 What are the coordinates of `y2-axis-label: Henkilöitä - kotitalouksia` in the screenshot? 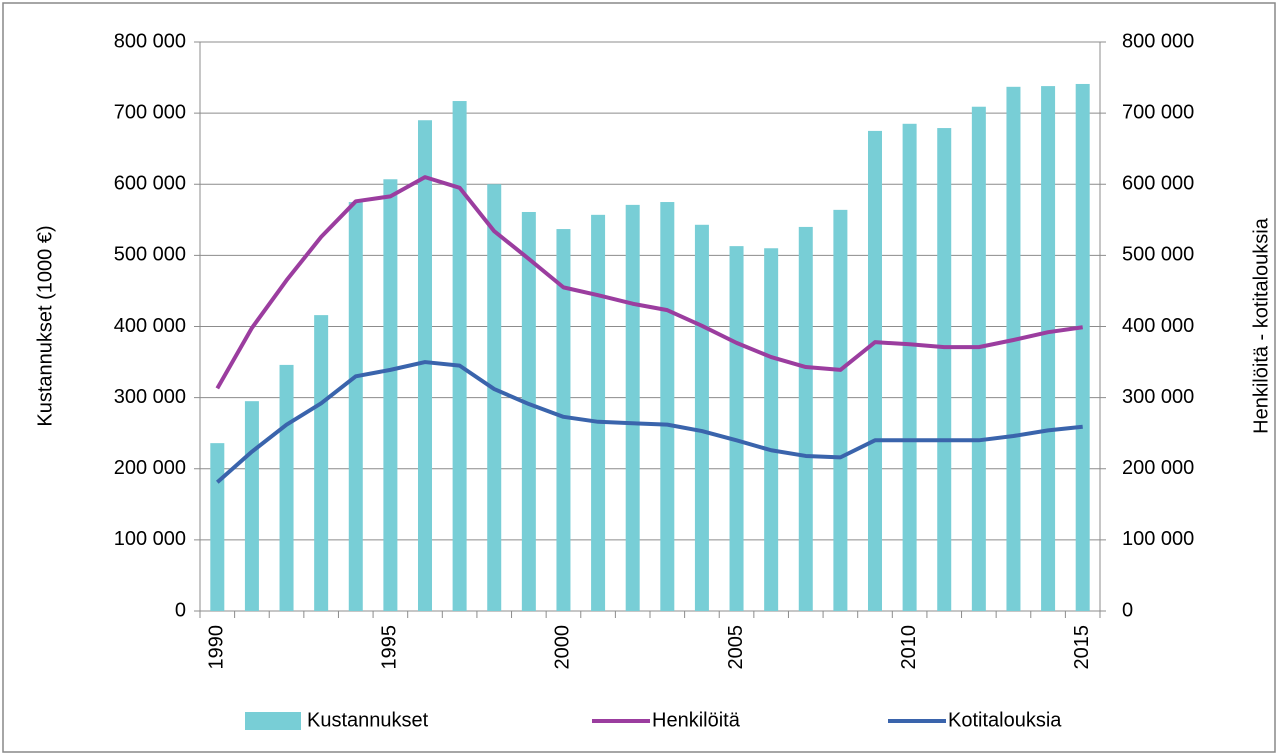 It's located at (1261, 325).